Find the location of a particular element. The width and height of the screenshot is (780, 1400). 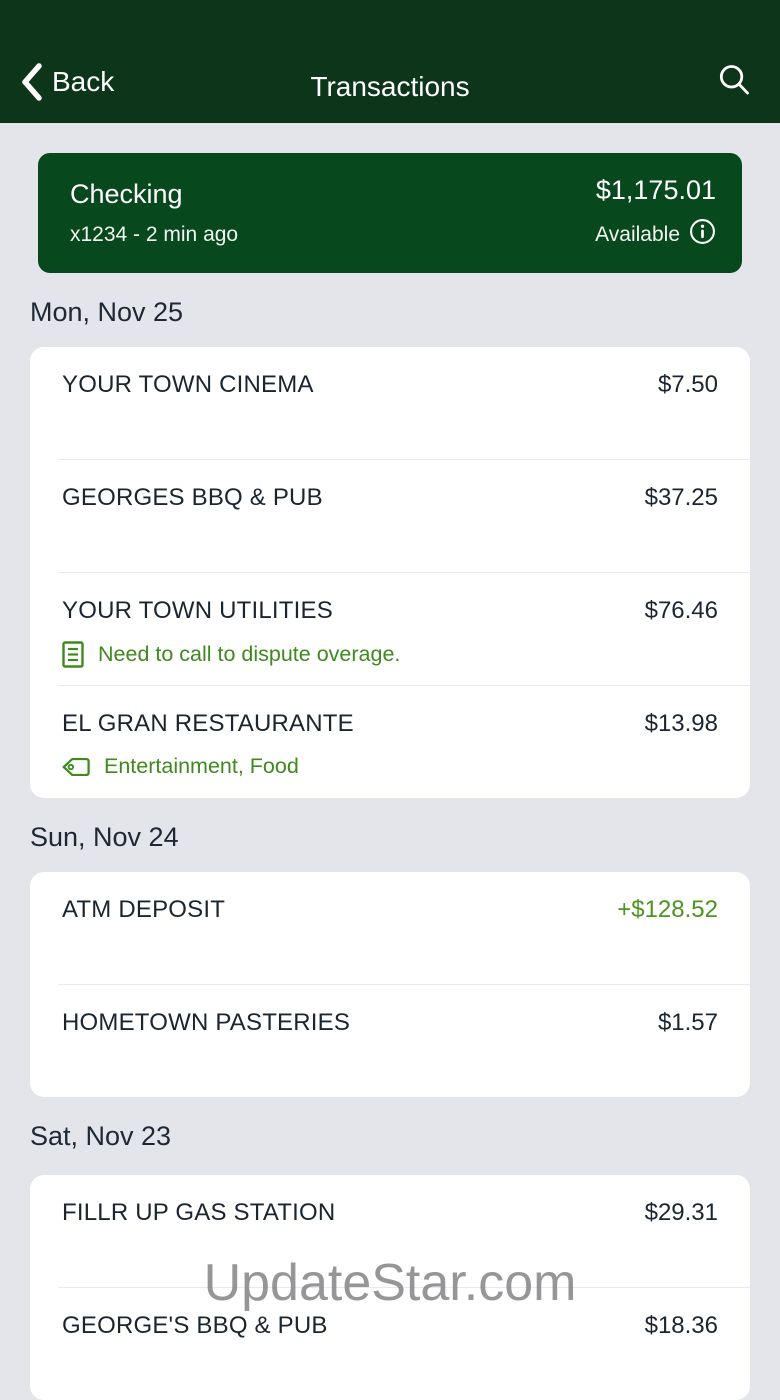

transaction-row: GEORGES BBQ & PUB $37.25 is located at coordinates (390, 516).